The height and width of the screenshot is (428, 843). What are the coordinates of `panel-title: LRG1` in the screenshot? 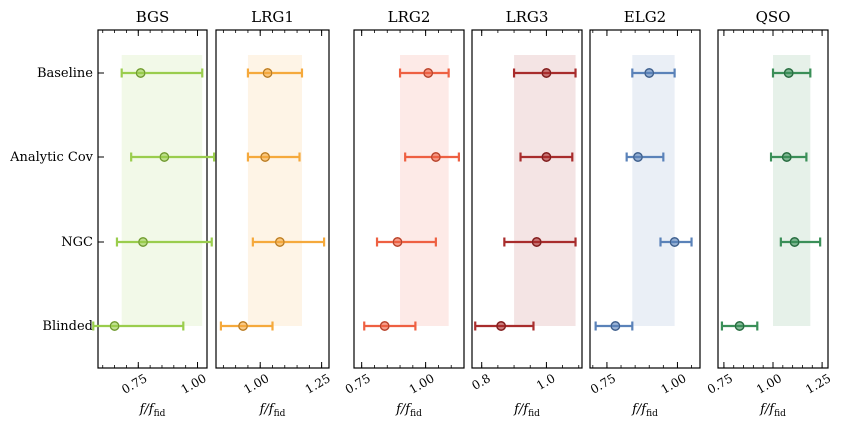 It's located at (272, 17).